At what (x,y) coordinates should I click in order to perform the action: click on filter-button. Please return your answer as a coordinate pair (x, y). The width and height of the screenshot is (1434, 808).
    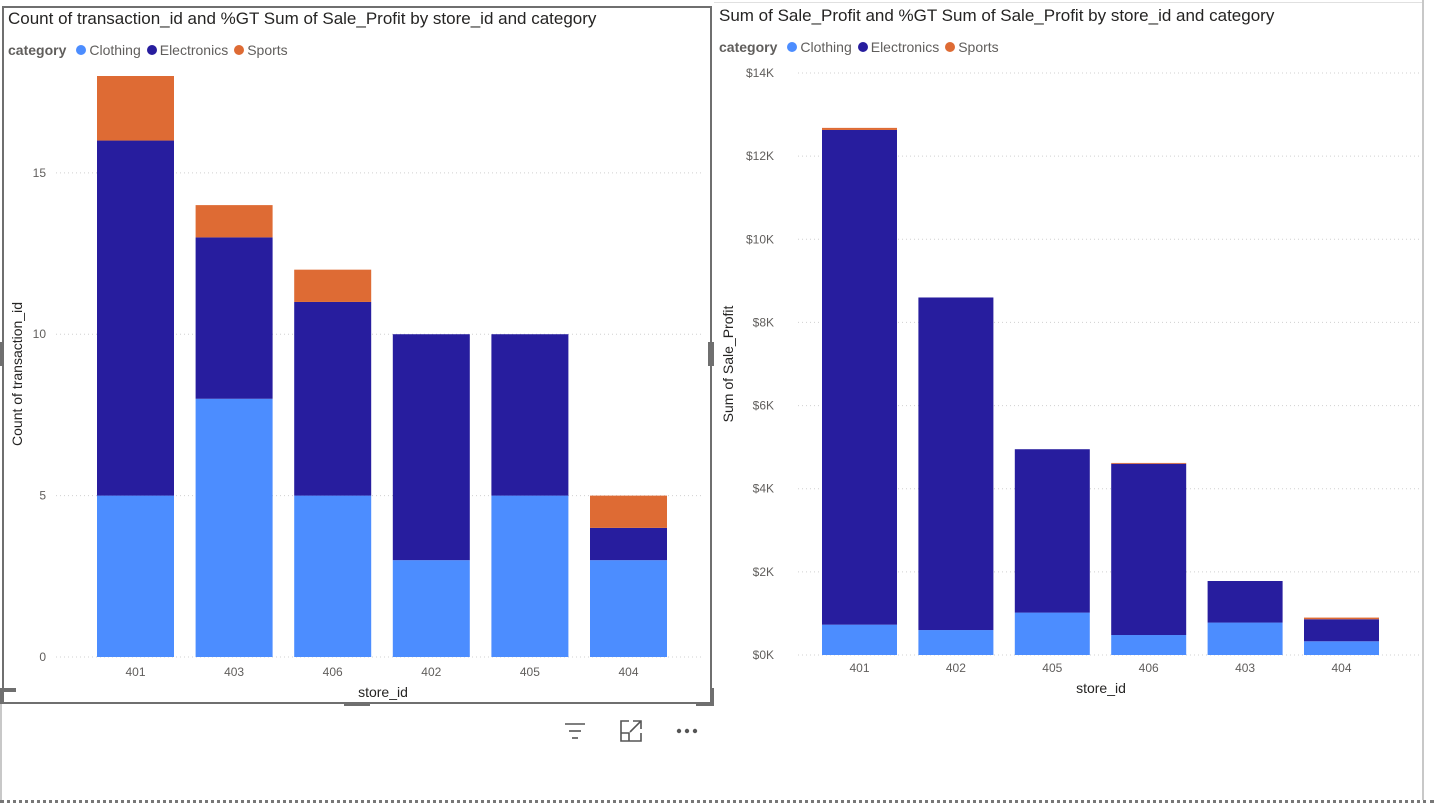
    Looking at the image, I should click on (575, 731).